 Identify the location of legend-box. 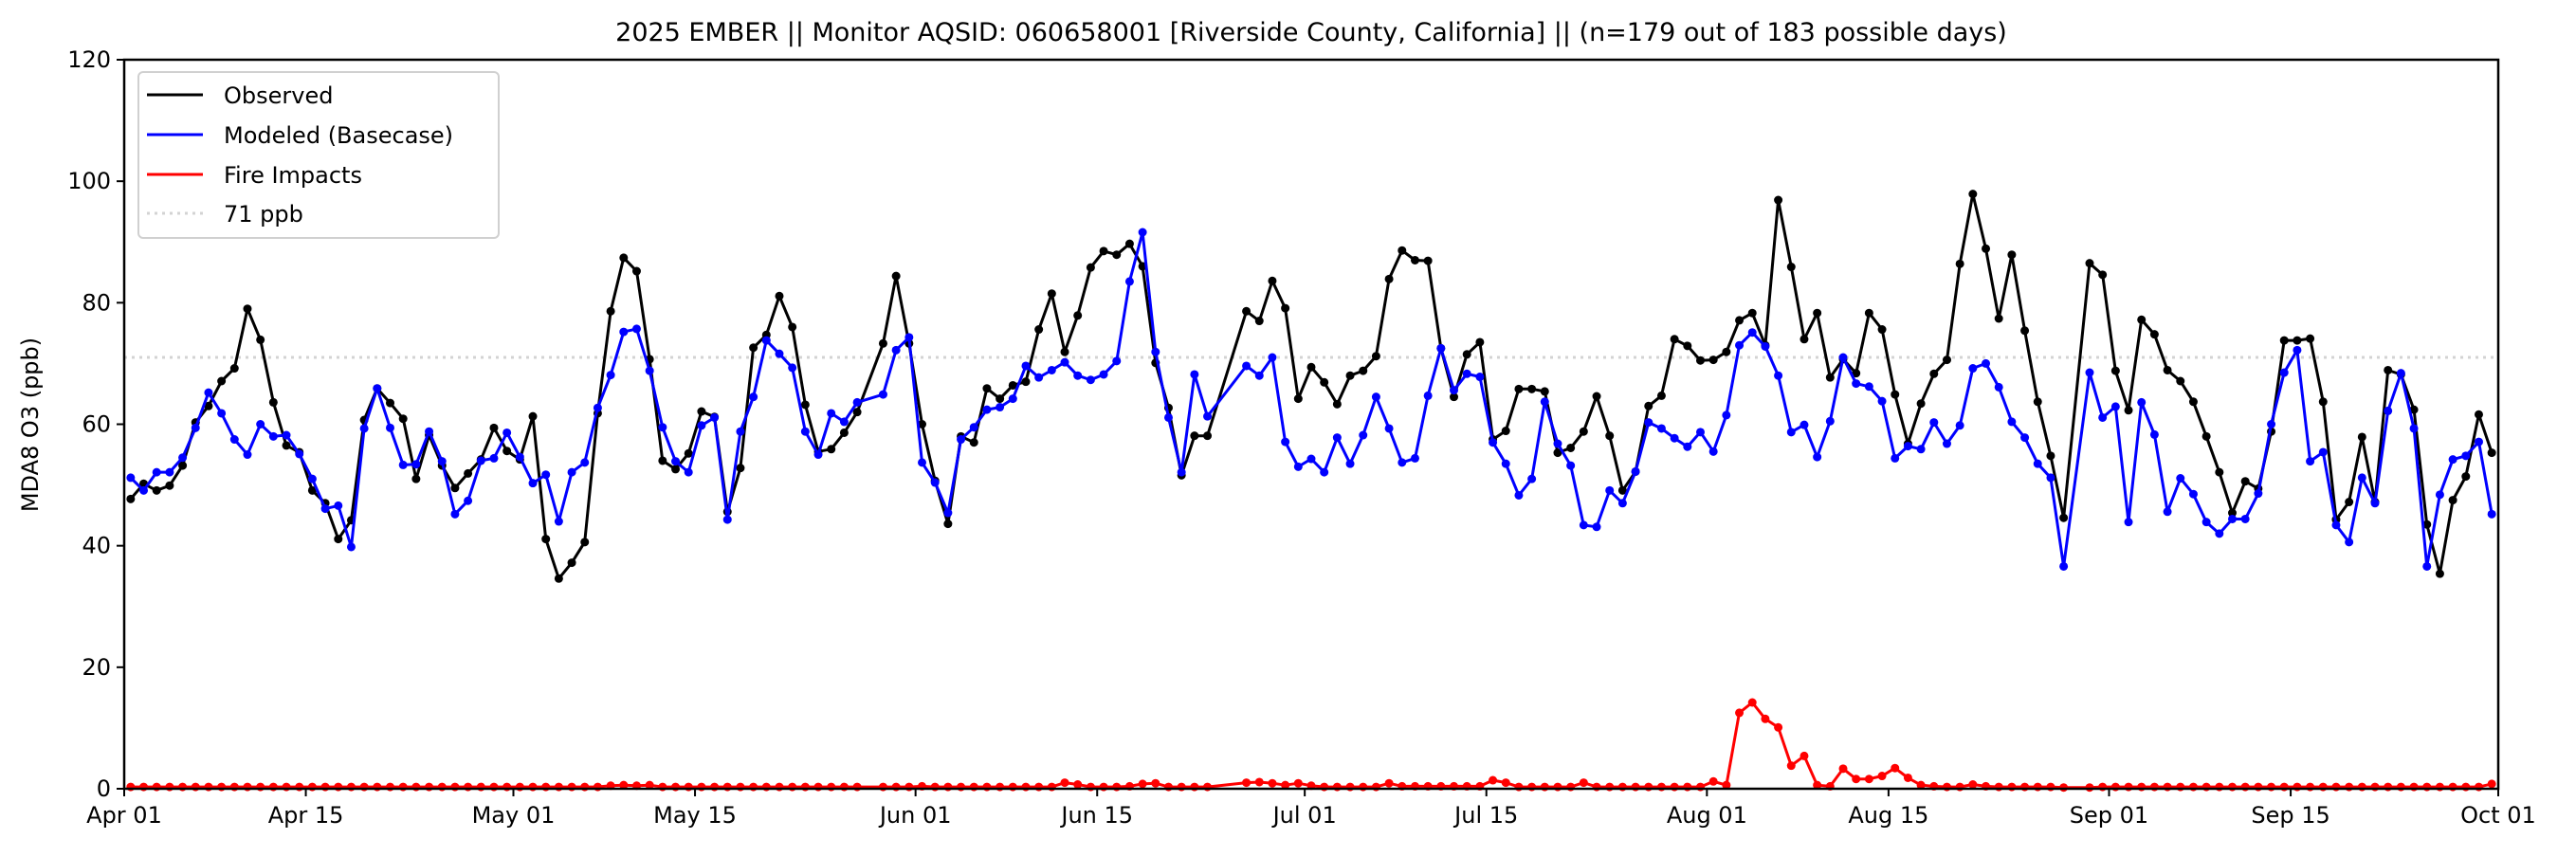
(318, 155).